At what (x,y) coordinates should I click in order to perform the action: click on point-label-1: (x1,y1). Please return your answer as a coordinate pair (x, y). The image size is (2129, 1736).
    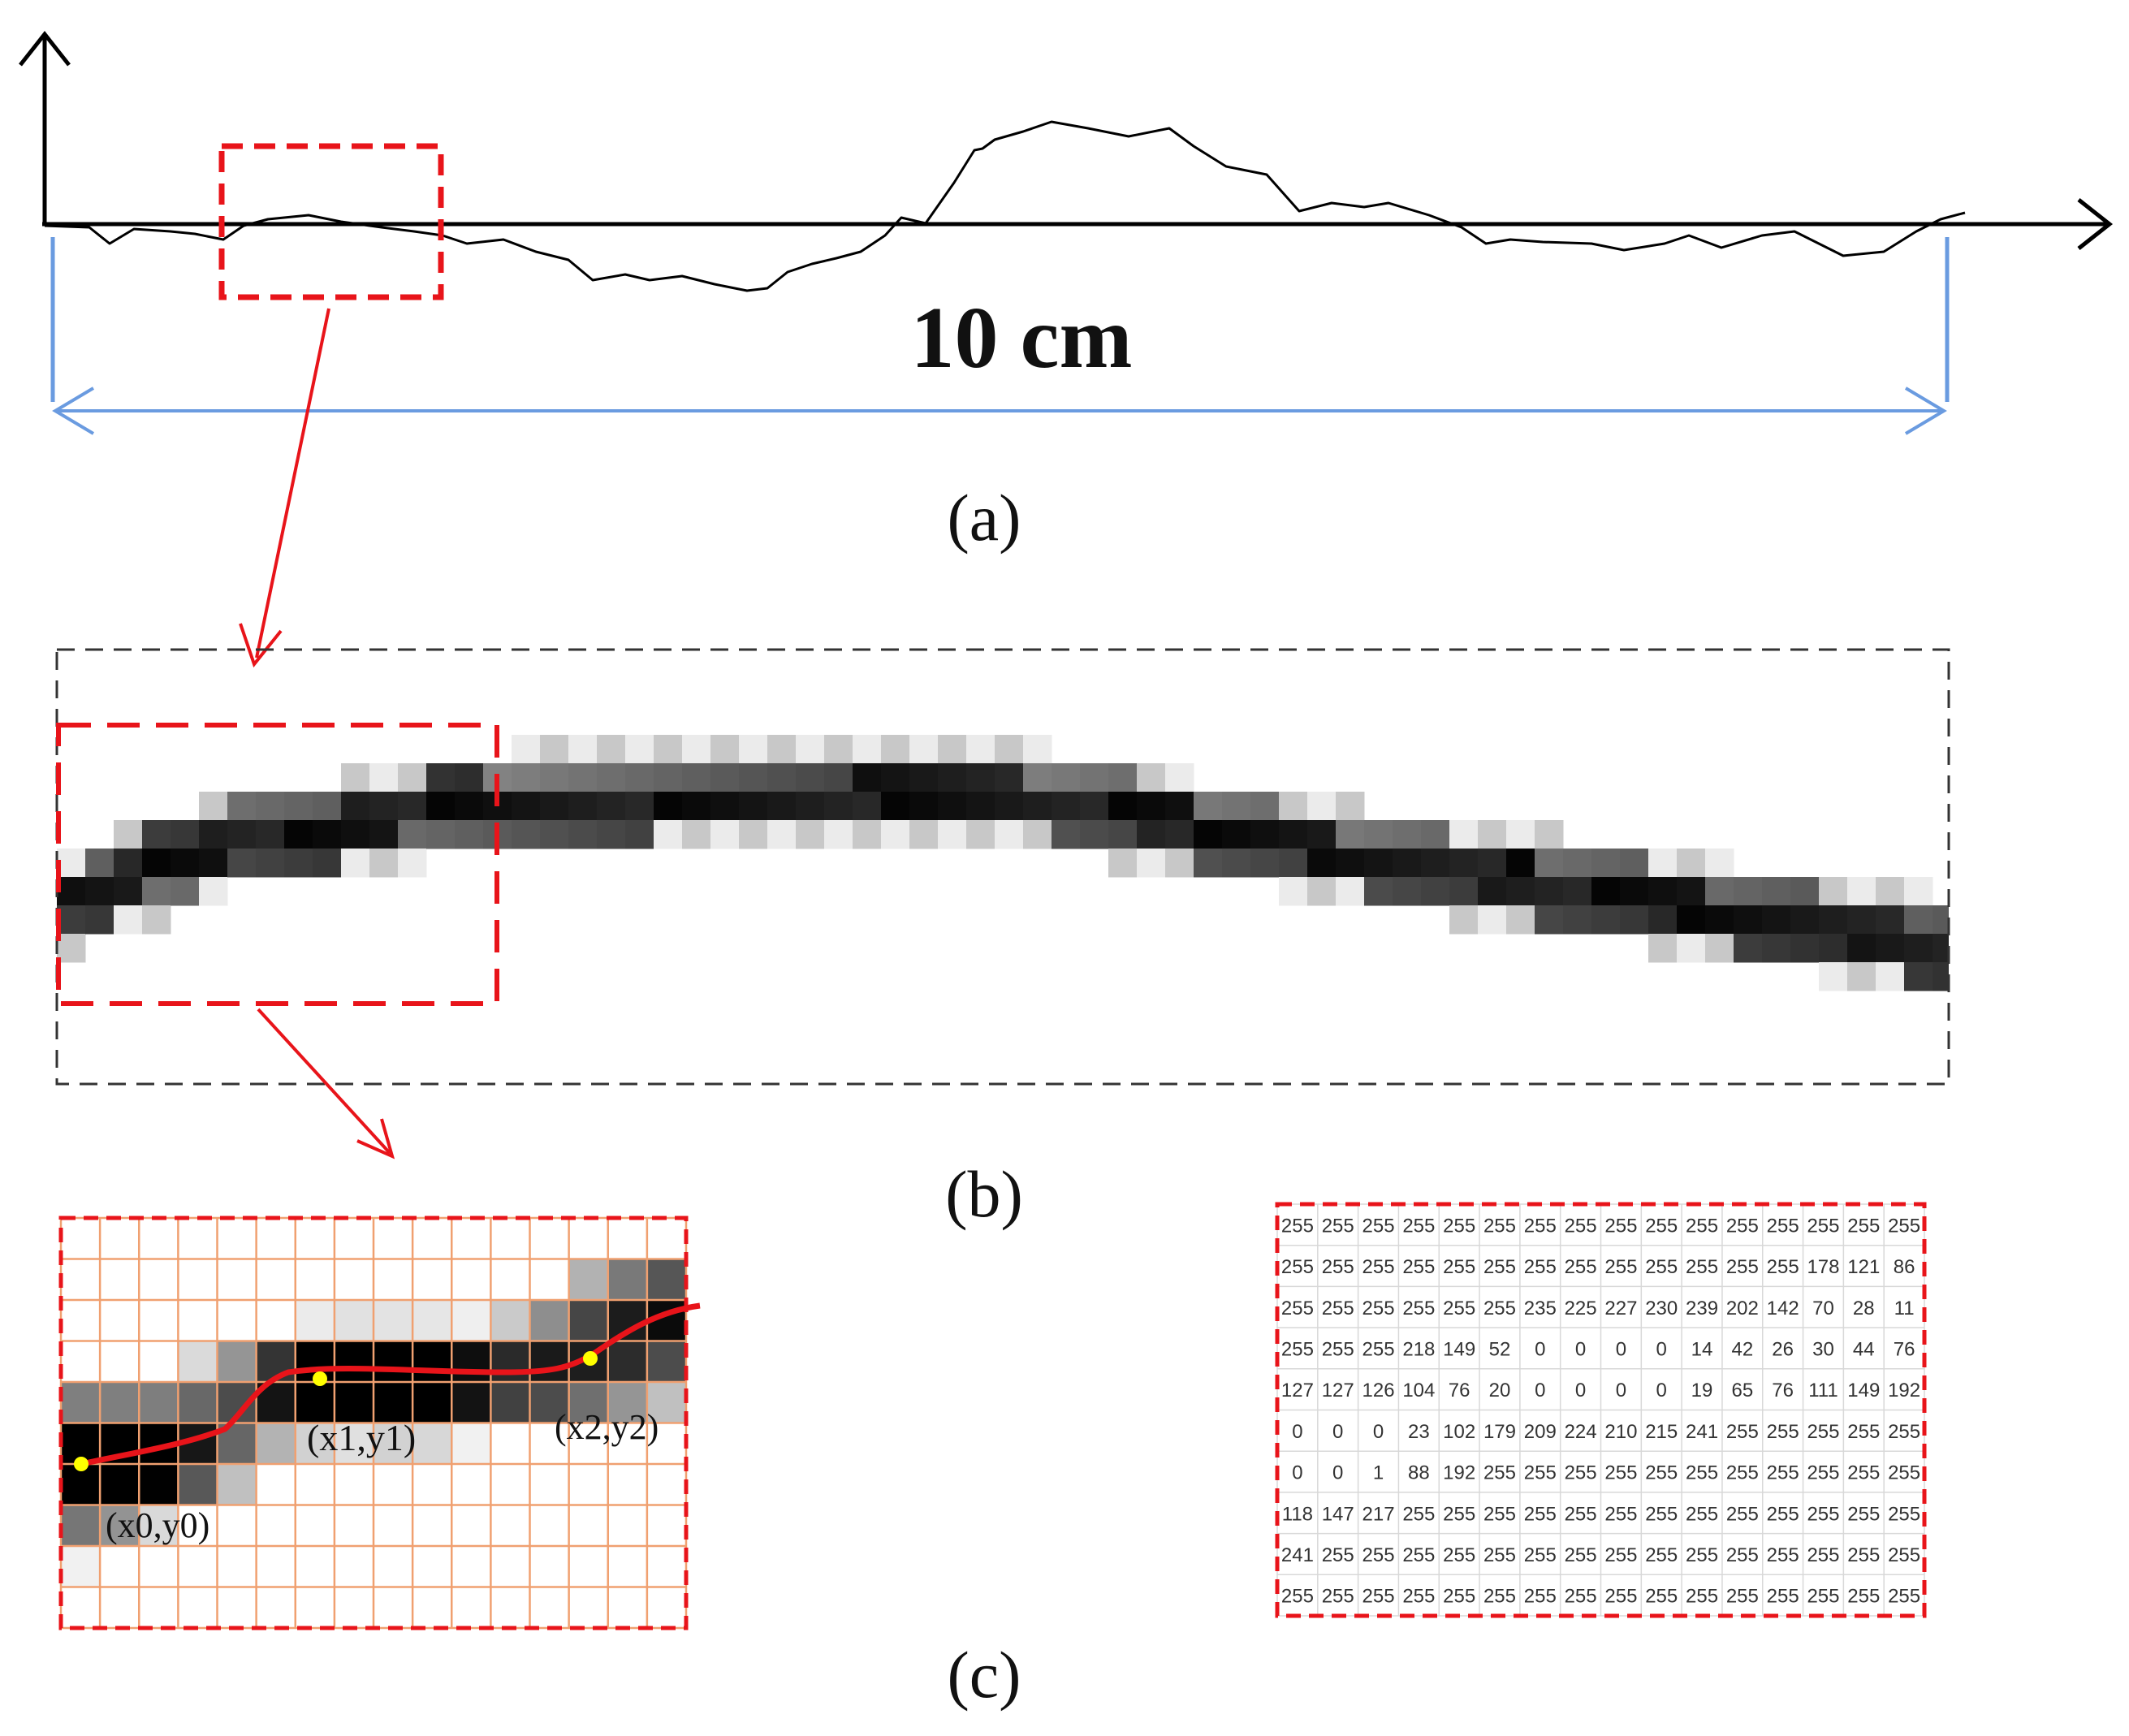
    Looking at the image, I should click on (361, 1437).